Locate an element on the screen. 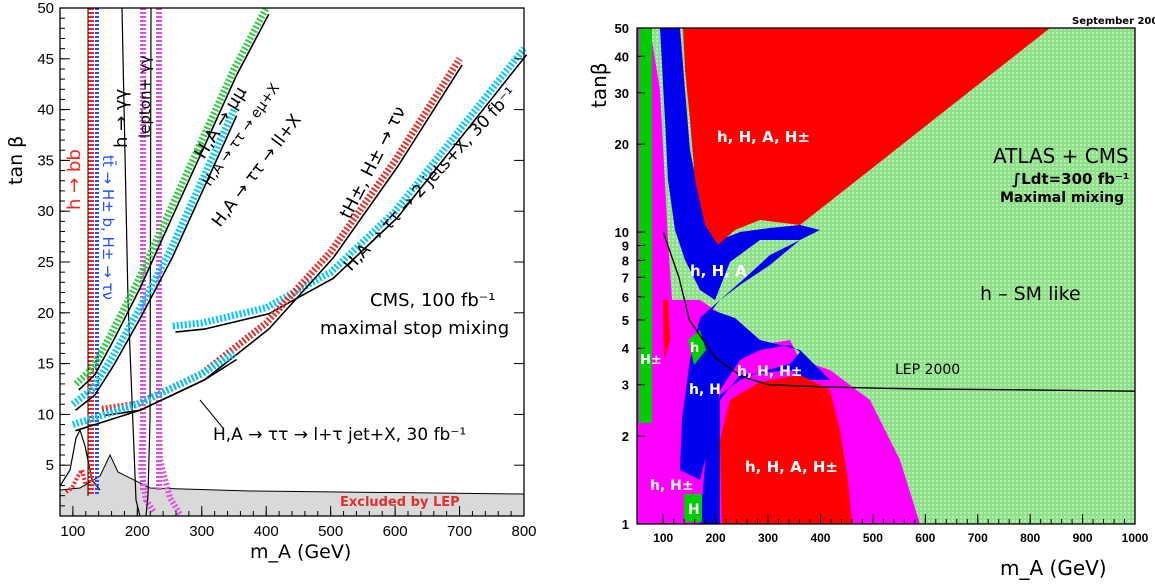  label-lep-2000: LEP 2000 is located at coordinates (927, 370).